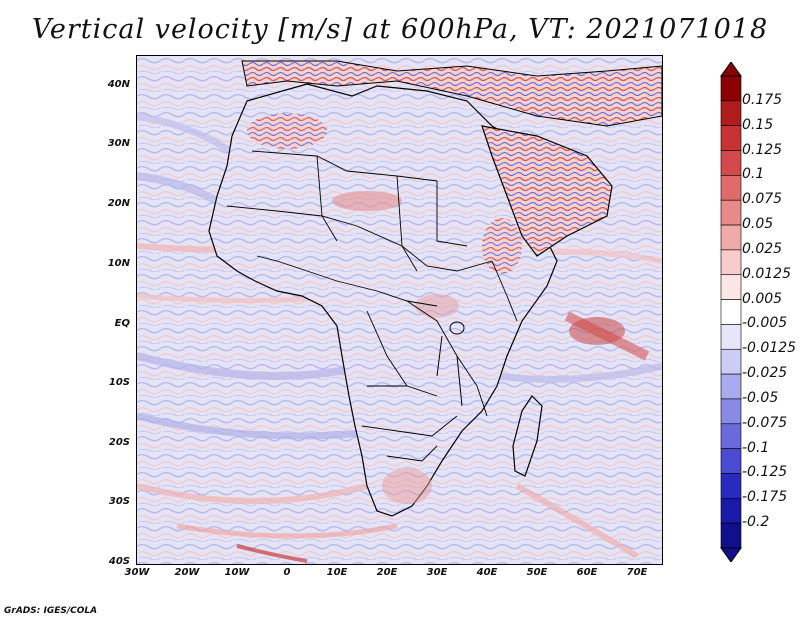 This screenshot has width=800, height=618. Describe the element at coordinates (762, 199) in the screenshot. I see `colorbar-label: 0.075` at that location.